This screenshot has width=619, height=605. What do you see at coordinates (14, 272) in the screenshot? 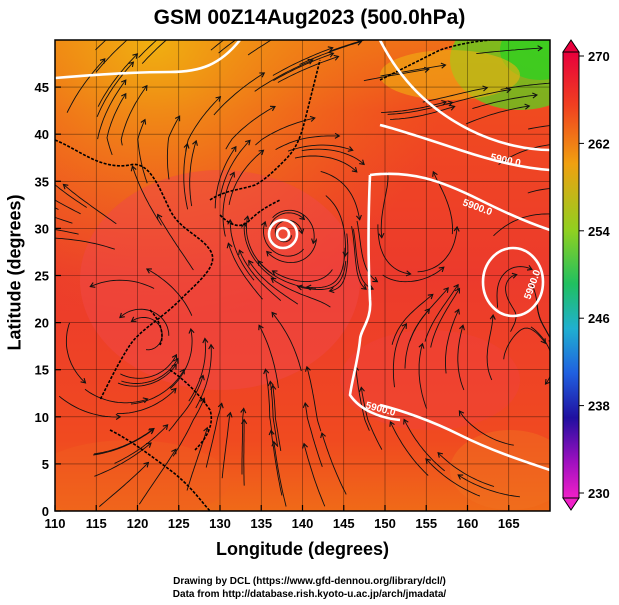
I see `y-axis-label: Latitude (degrees)` at bounding box center [14, 272].